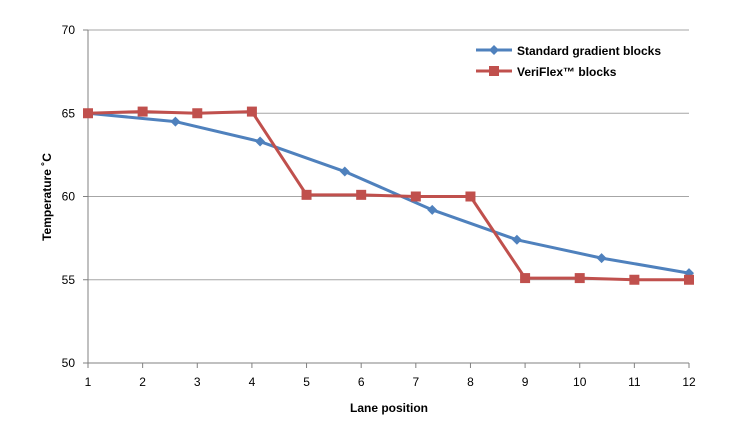 This screenshot has height=444, width=740. I want to click on legend-marker-square, so click(494, 71).